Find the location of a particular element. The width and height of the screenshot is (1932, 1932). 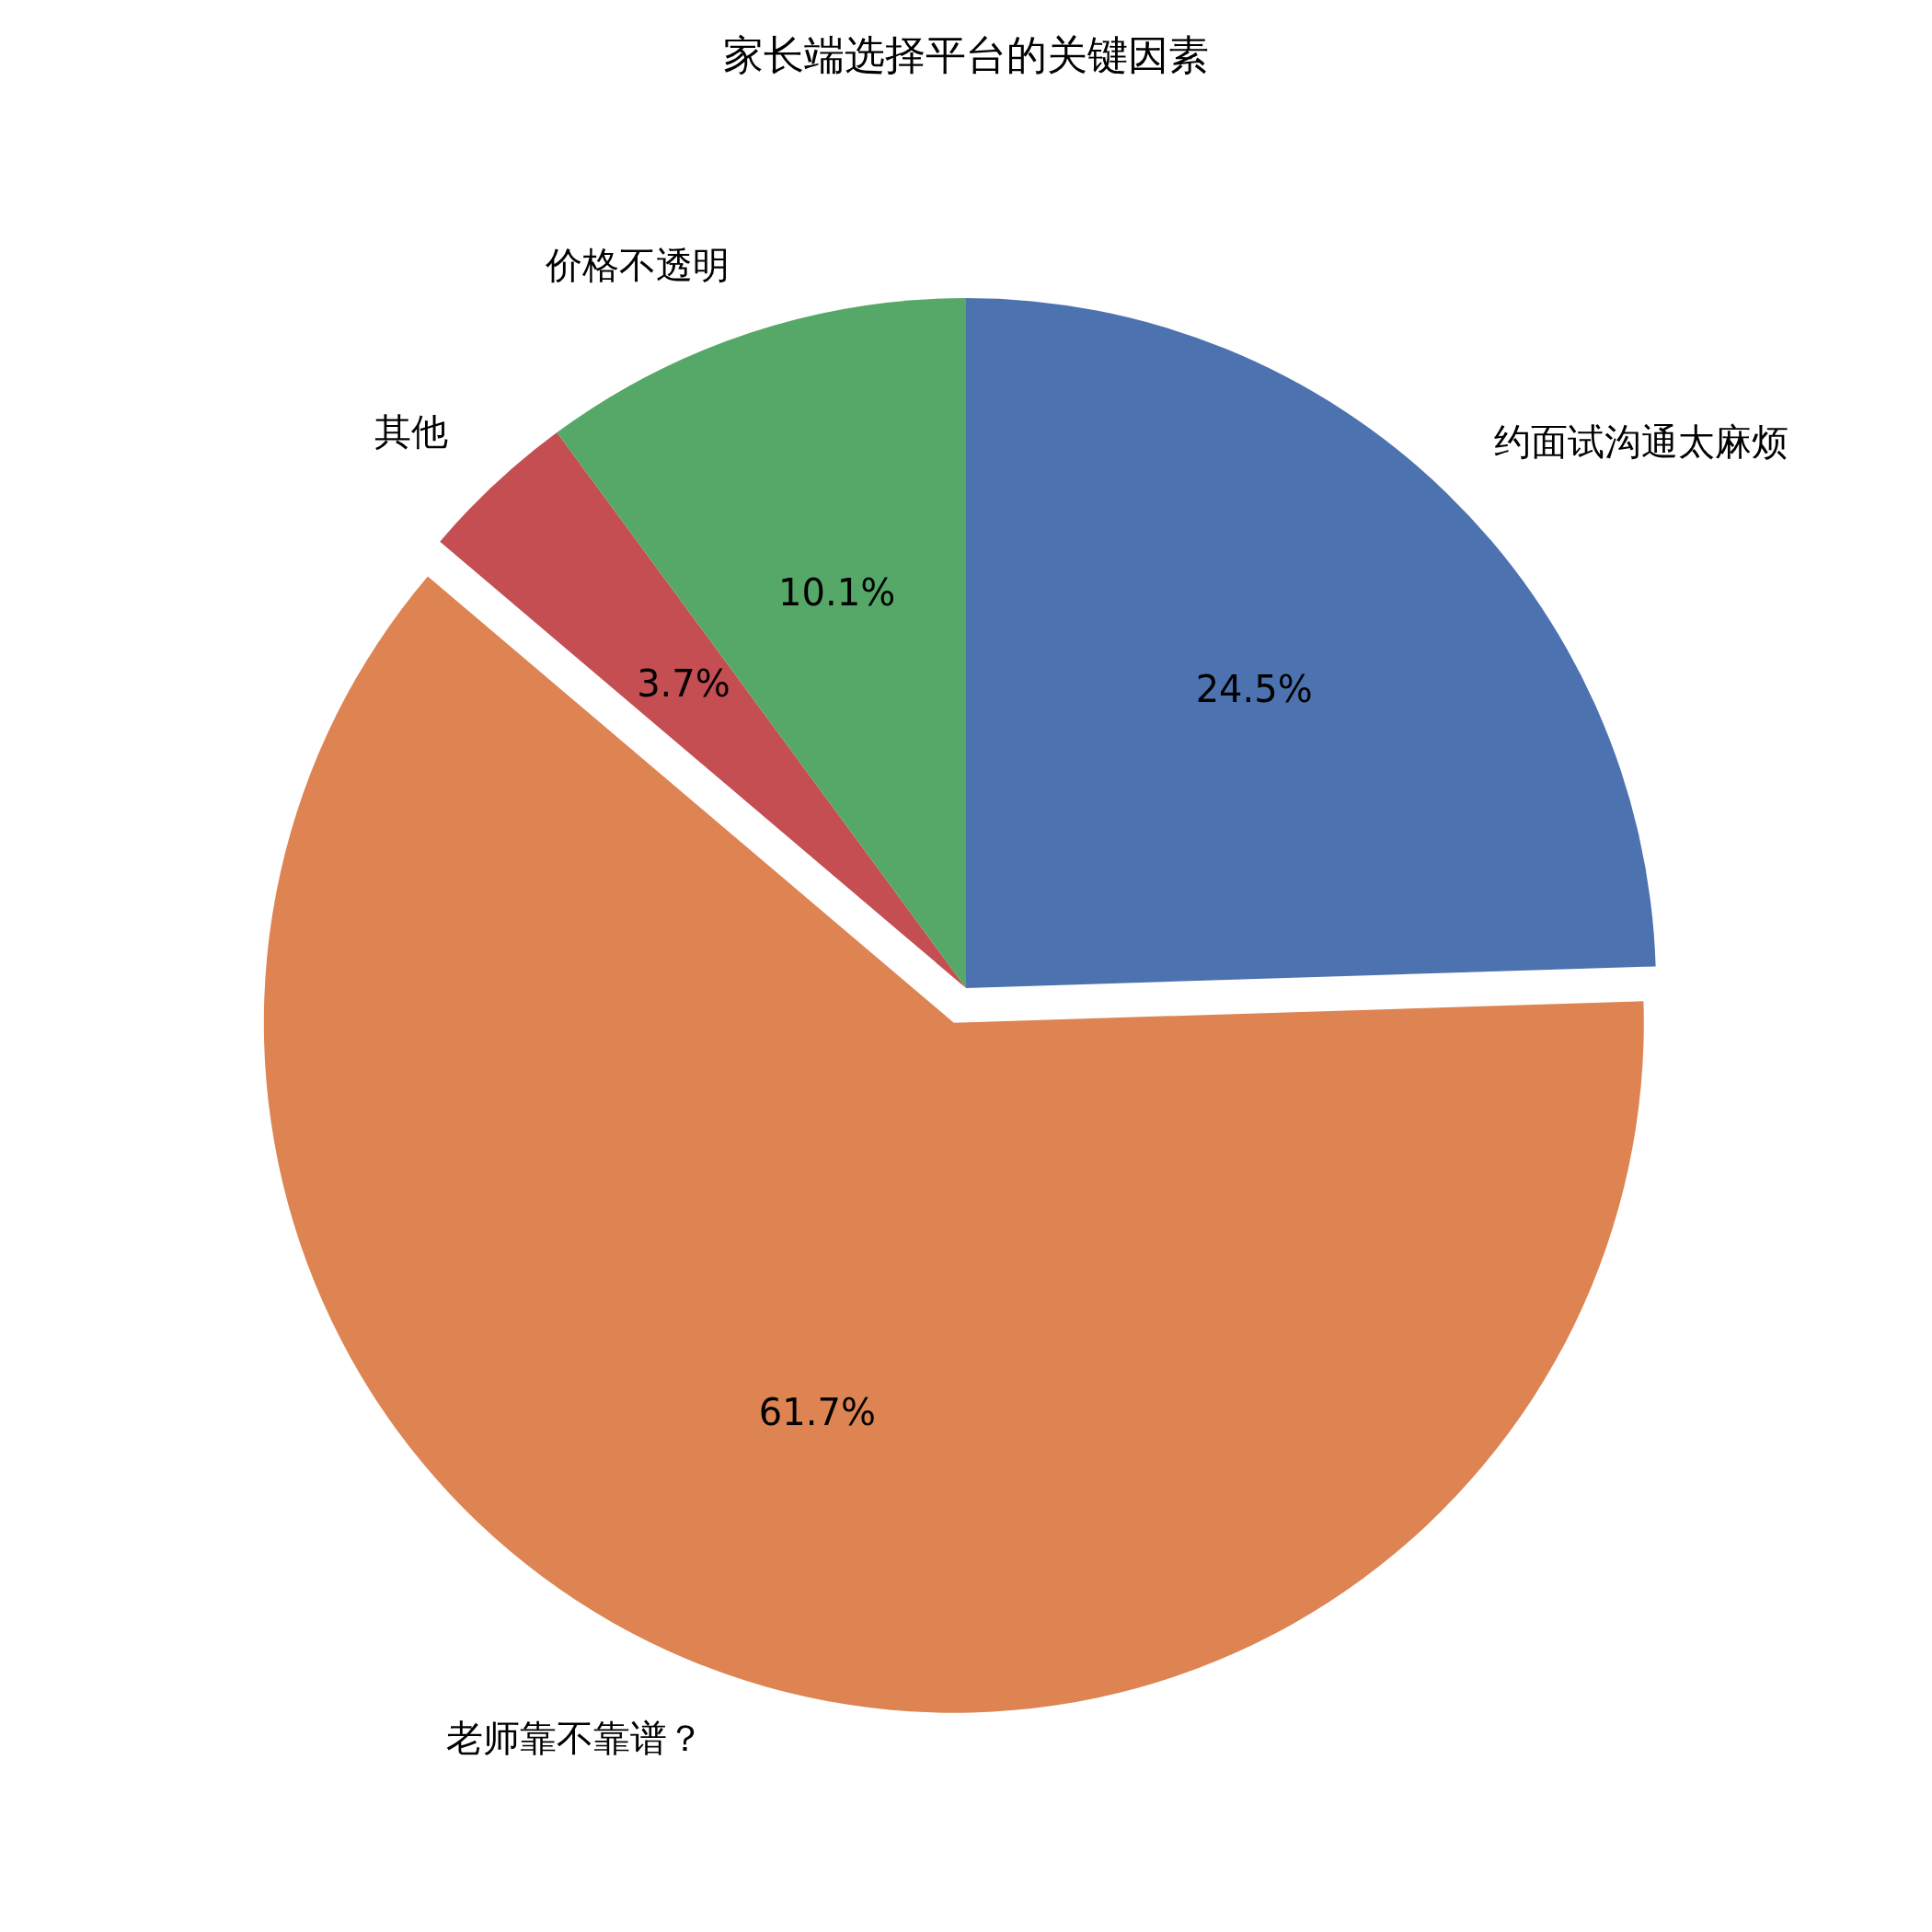

chart-title: 家长端选择平台的关键因素 is located at coordinates (966, 54).